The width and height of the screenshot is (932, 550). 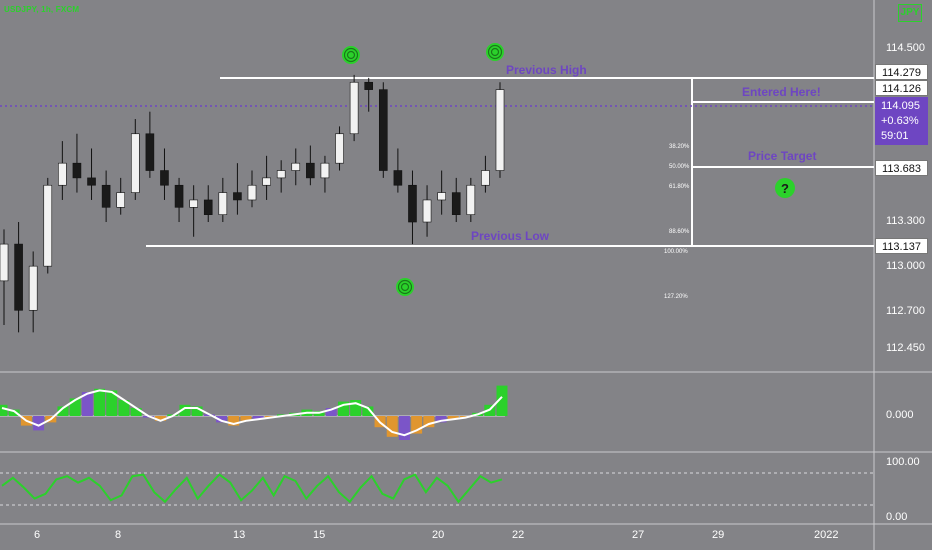 I want to click on symbol-label: USDJPY, 1h, FXCM, so click(x=42, y=9).